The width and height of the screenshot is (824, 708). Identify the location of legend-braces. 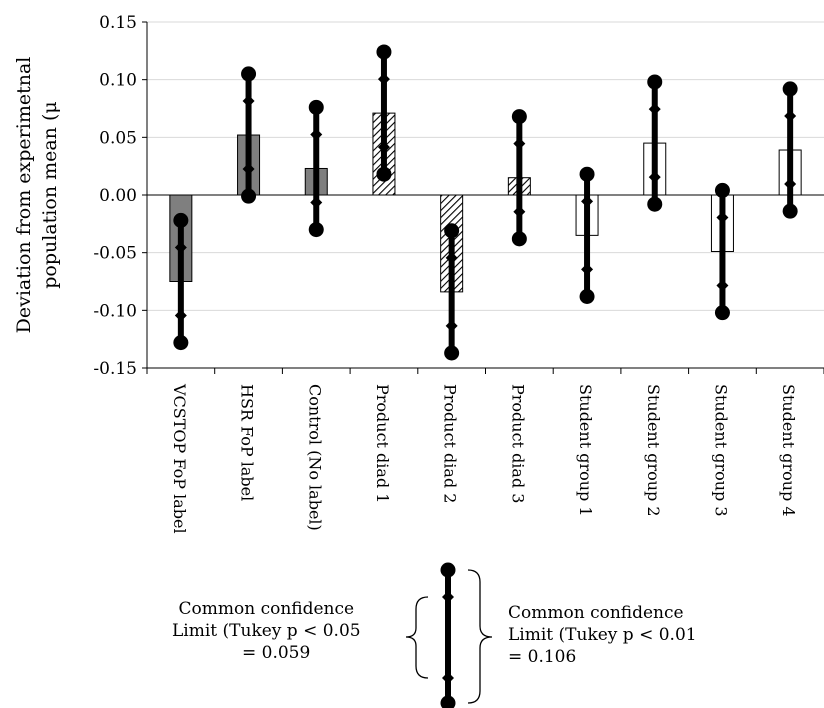
(449, 636).